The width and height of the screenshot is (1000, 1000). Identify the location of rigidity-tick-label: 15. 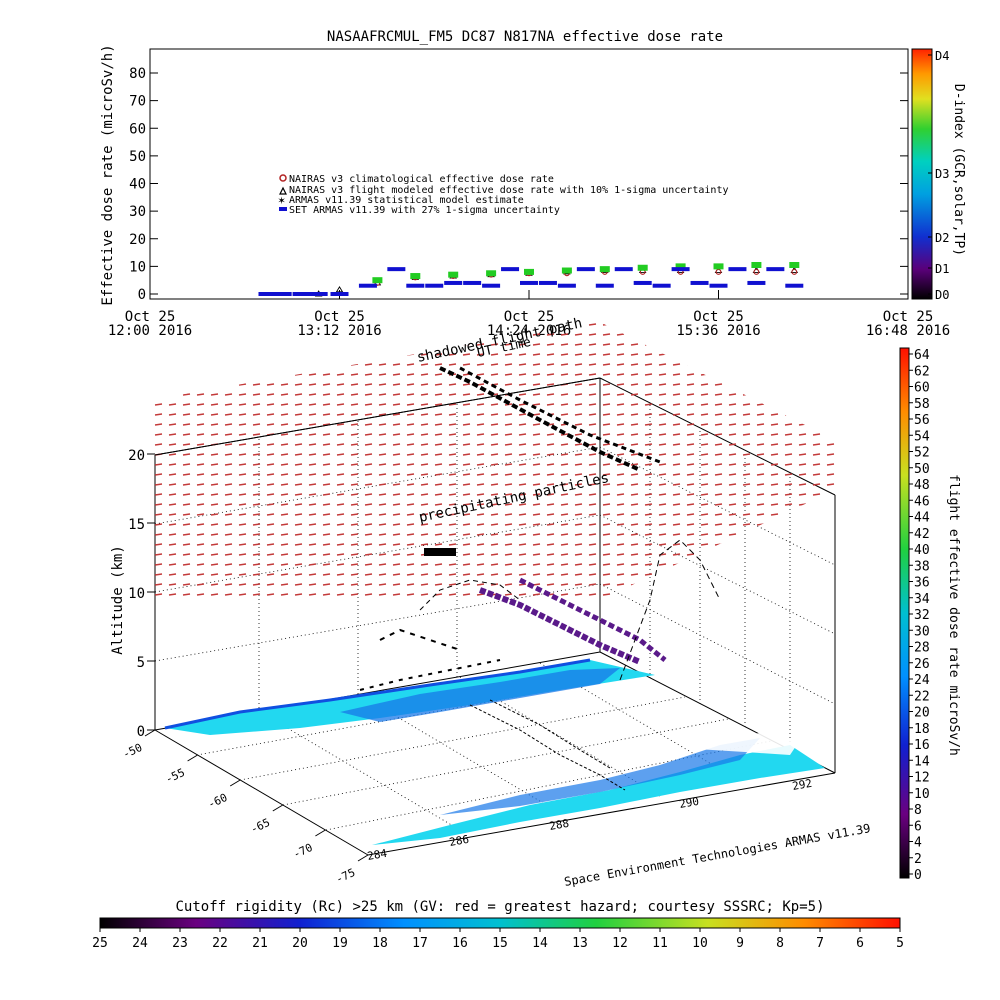
(500, 943).